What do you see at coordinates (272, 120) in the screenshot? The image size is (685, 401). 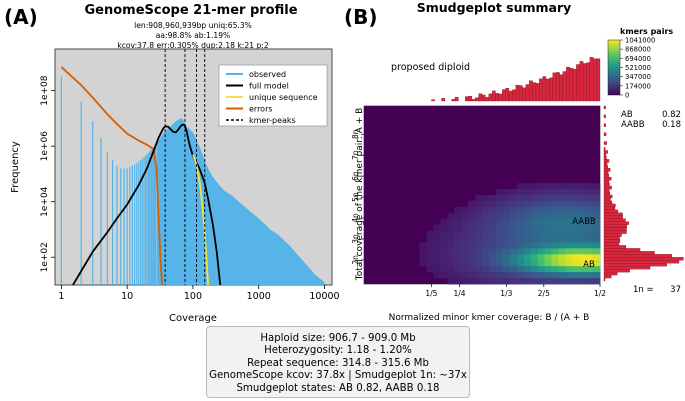 I see `legend-label-kmer-peaks: kmer-peaks` at bounding box center [272, 120].